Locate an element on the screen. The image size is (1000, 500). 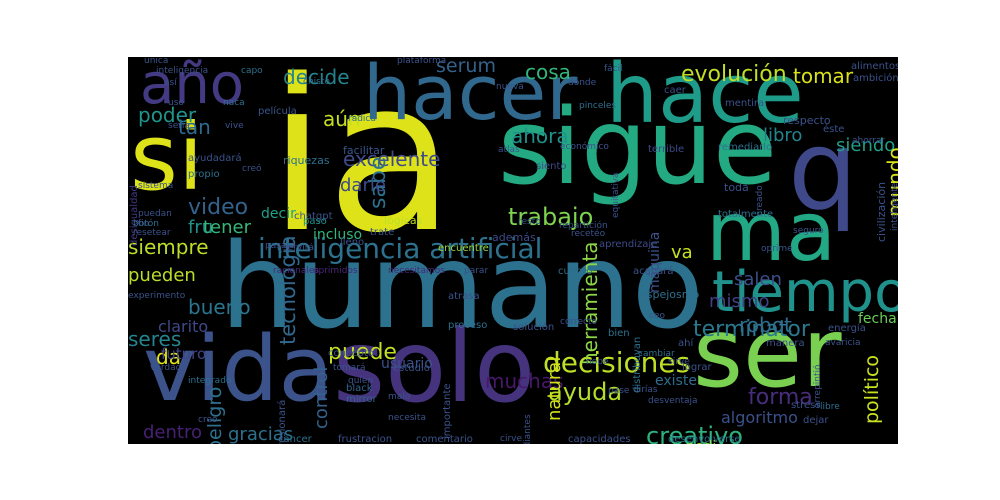
cloud-word: fin is located at coordinates (144, 224).